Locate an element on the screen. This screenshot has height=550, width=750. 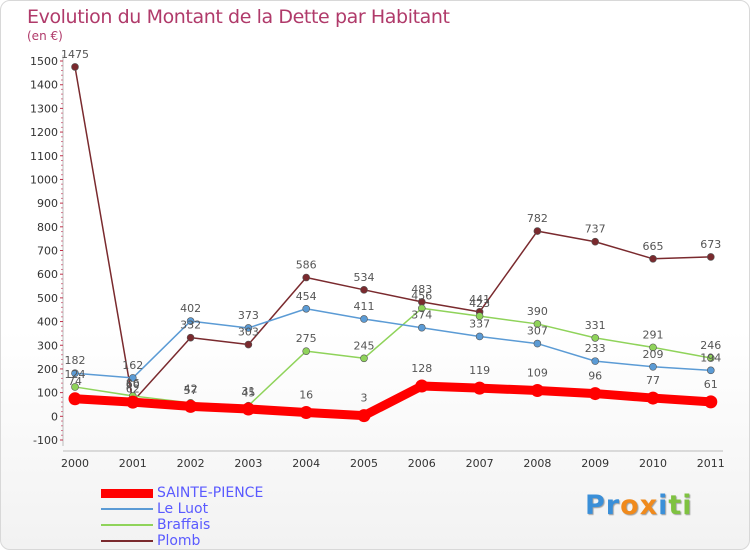
data-label: 60 is located at coordinates (133, 384).